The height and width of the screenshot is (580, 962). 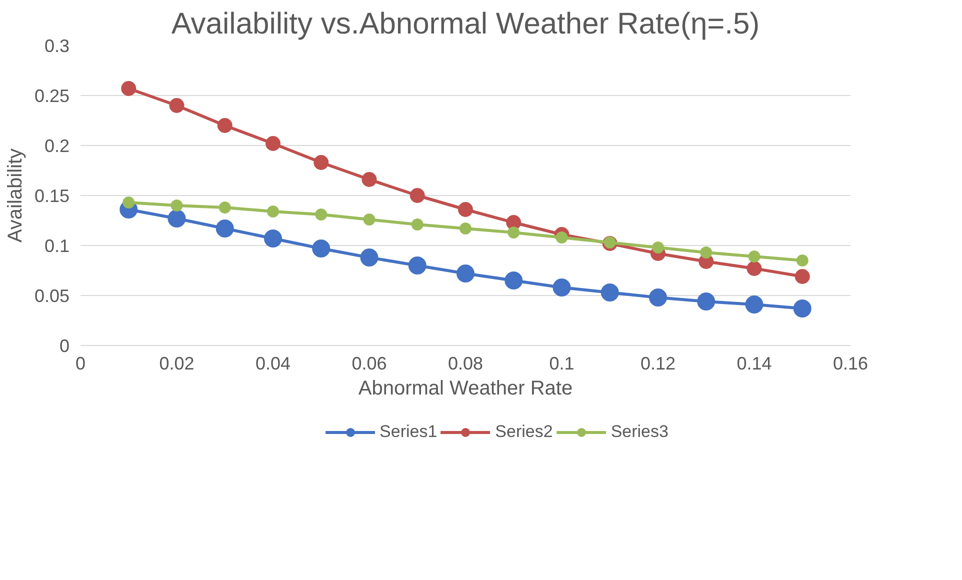 What do you see at coordinates (57, 146) in the screenshot?
I see `y-tick-label: 0.2` at bounding box center [57, 146].